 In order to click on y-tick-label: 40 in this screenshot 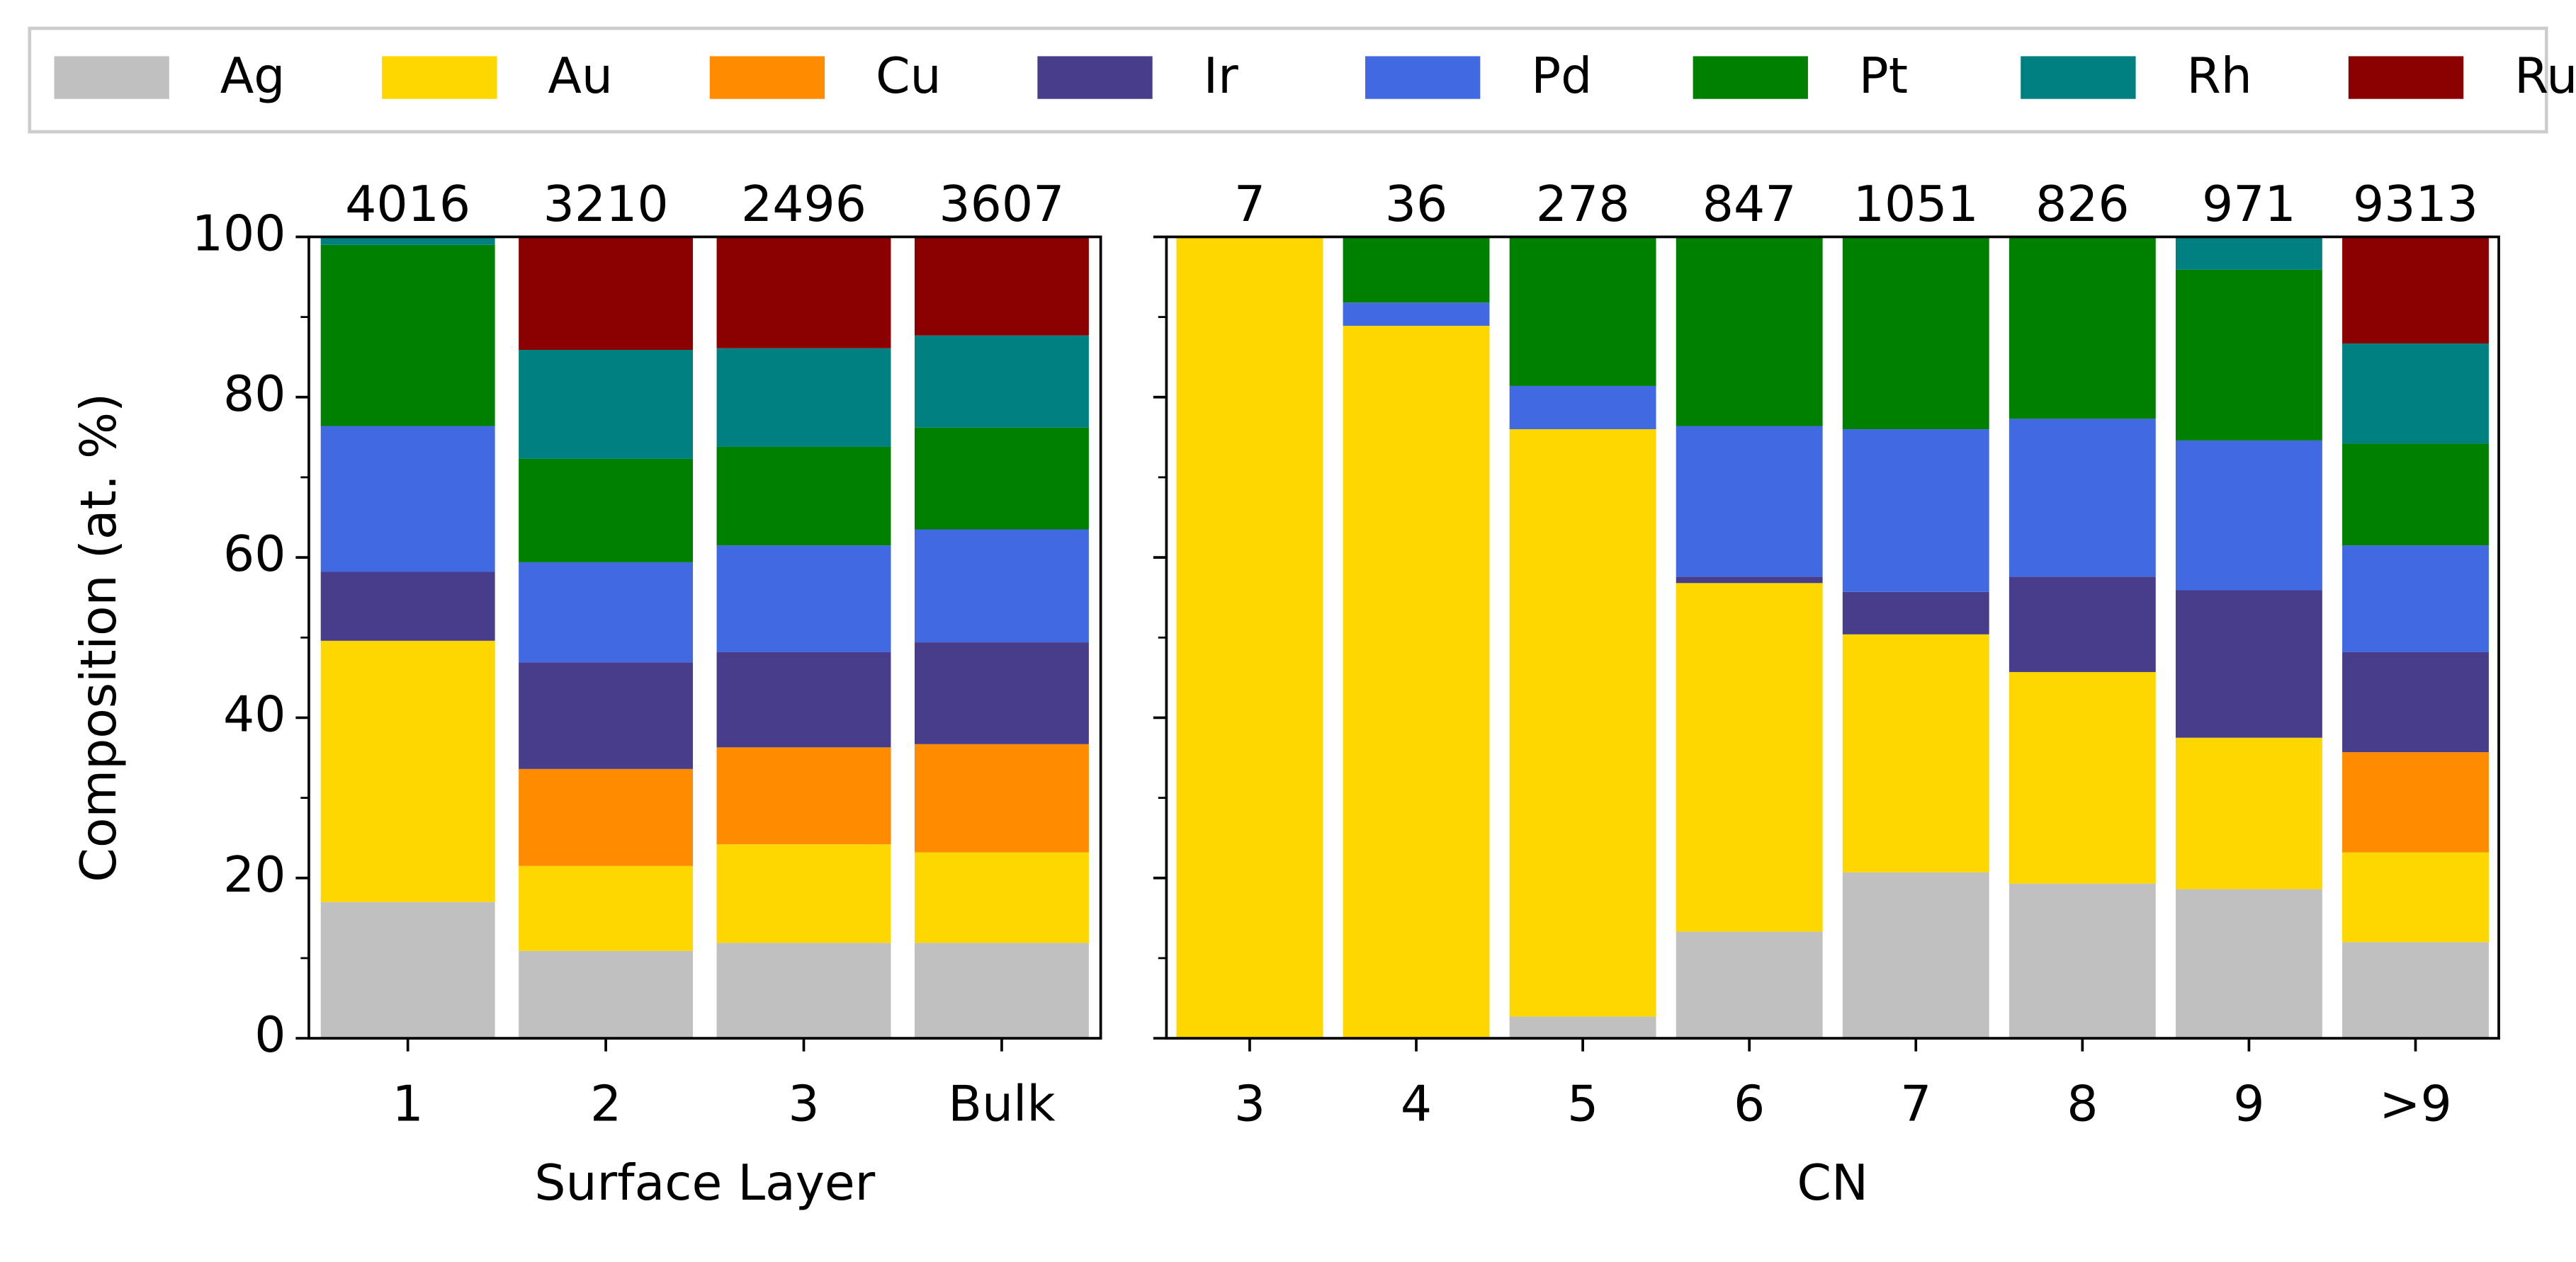, I will do `click(254, 714)`.